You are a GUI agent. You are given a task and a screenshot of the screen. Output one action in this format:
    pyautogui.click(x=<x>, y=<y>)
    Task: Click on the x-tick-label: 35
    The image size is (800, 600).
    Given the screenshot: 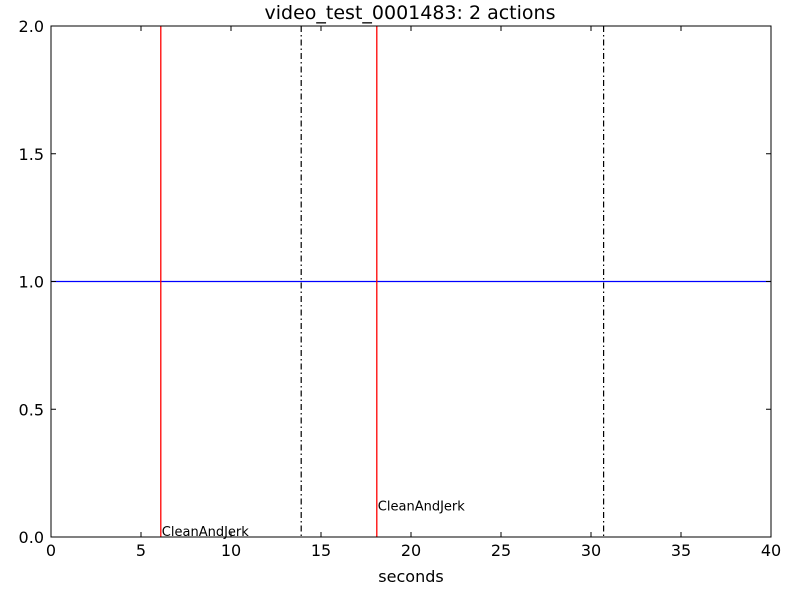 What is the action you would take?
    pyautogui.click(x=681, y=550)
    